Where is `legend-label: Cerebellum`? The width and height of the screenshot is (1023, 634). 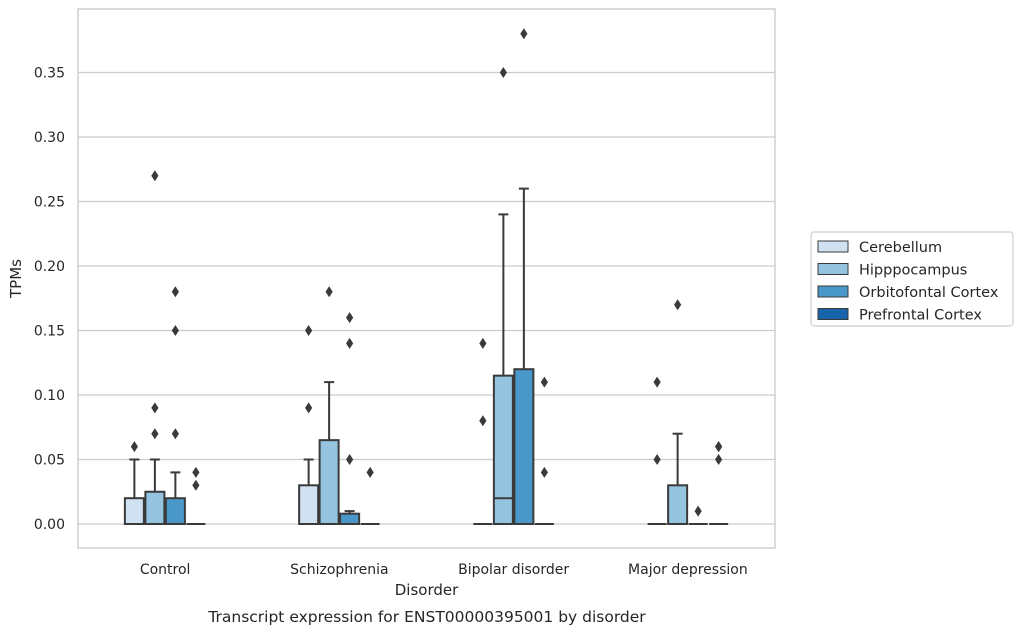 legend-label: Cerebellum is located at coordinates (900, 248).